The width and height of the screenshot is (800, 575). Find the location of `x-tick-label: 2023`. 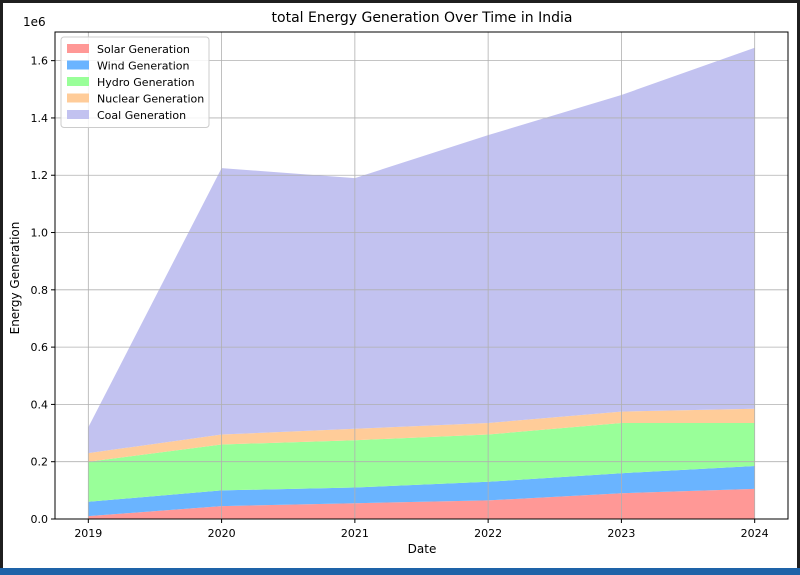

x-tick-label: 2023 is located at coordinates (621, 533).